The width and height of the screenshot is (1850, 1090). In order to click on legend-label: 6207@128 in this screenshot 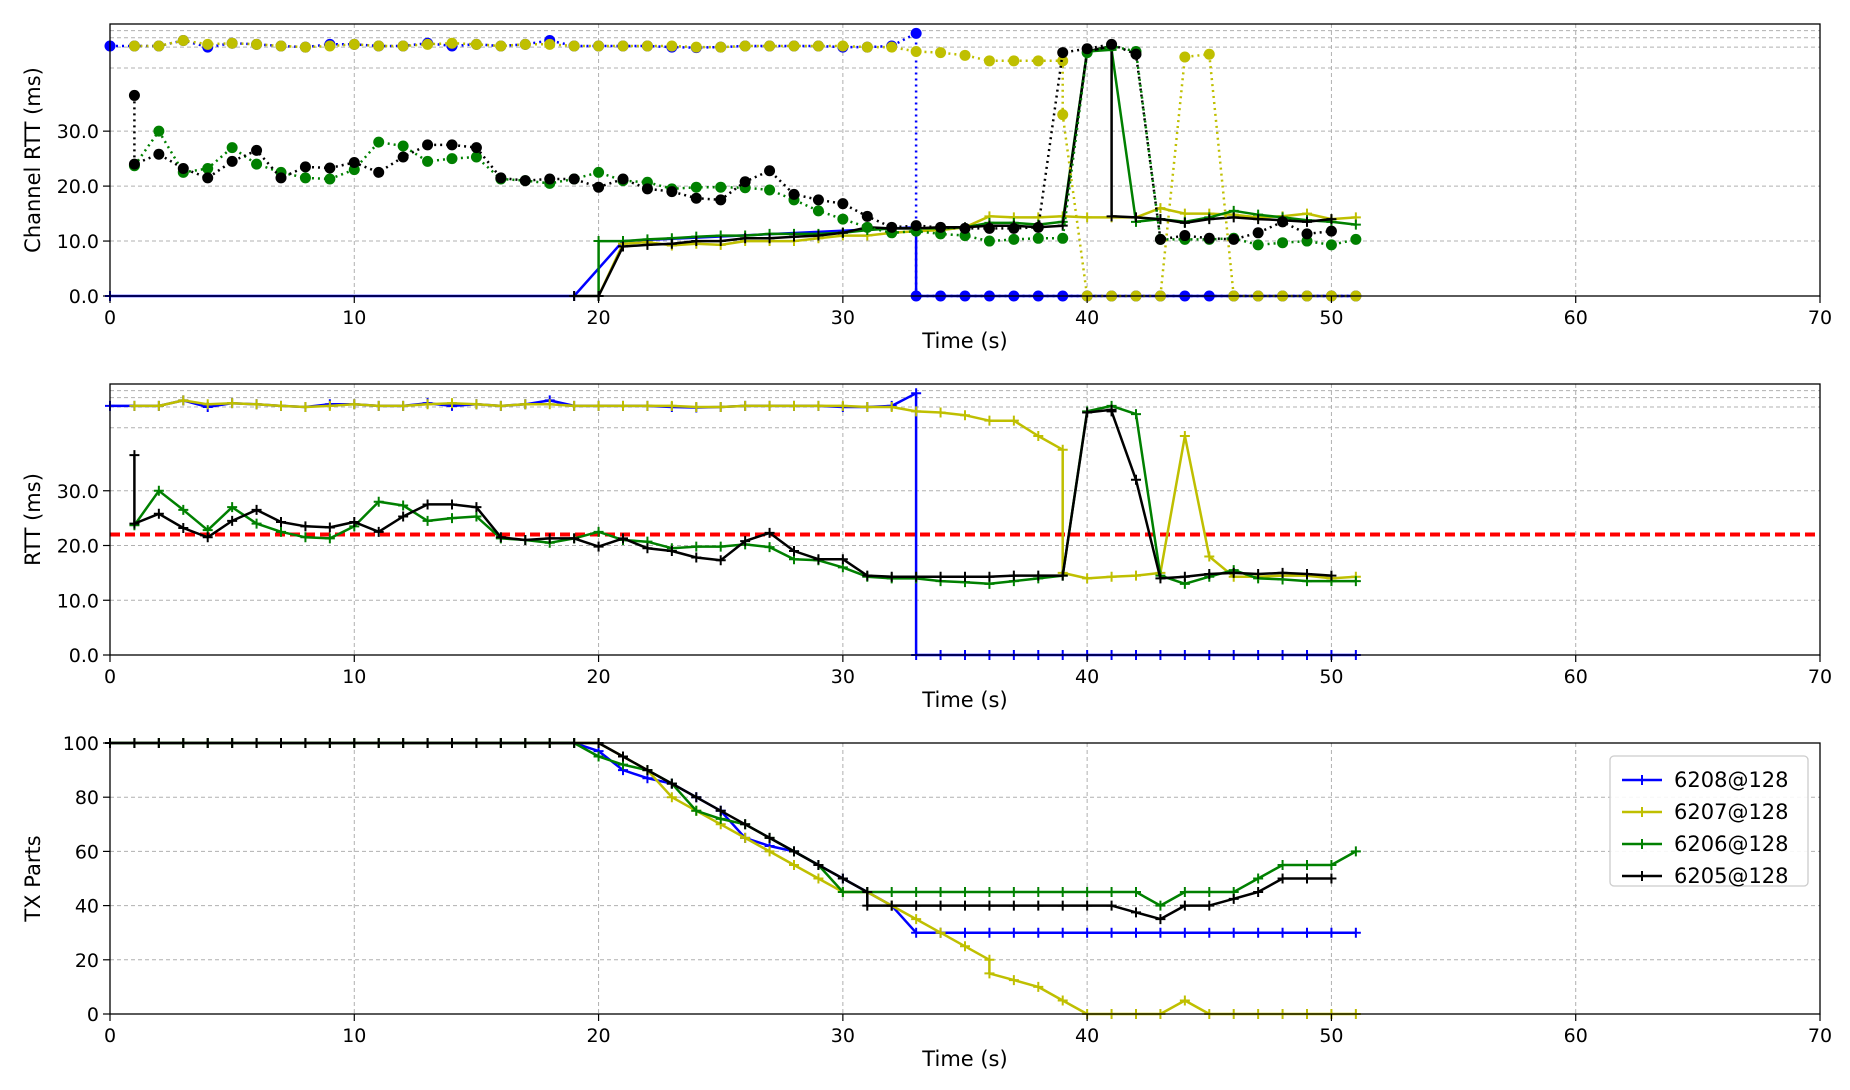, I will do `click(1731, 812)`.